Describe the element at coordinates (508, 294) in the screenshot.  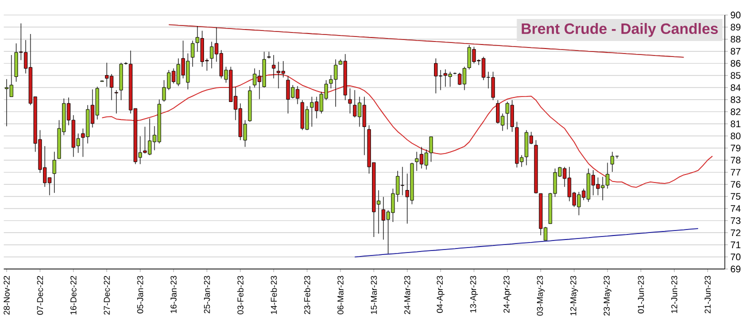
I see `x-tick-label: 24-Apr-23` at that location.